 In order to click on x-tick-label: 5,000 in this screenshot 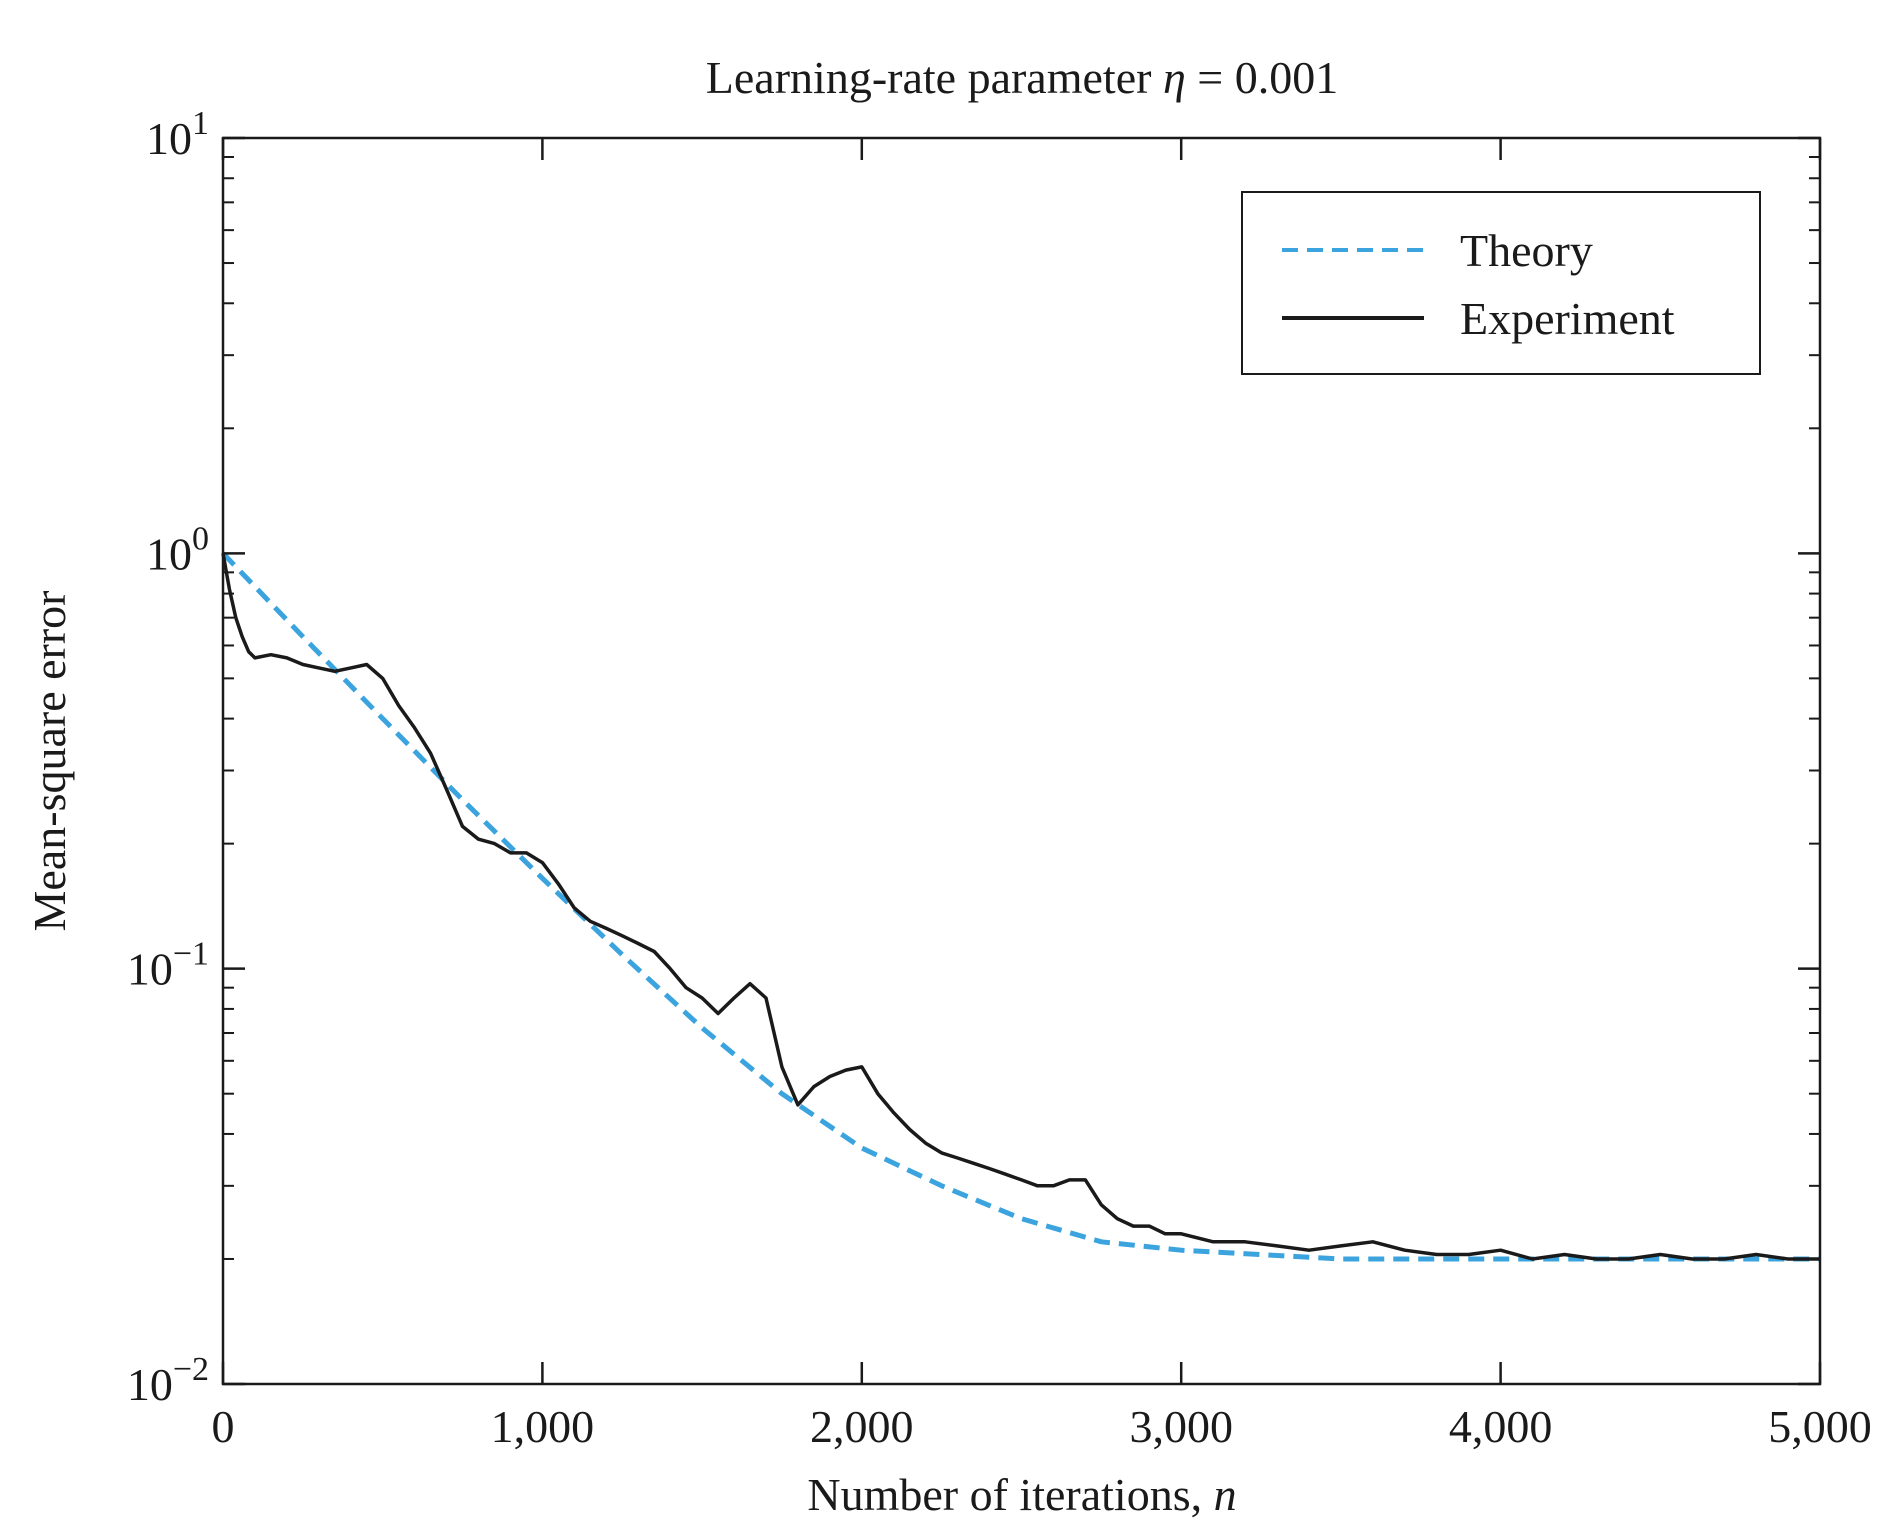, I will do `click(1820, 1426)`.